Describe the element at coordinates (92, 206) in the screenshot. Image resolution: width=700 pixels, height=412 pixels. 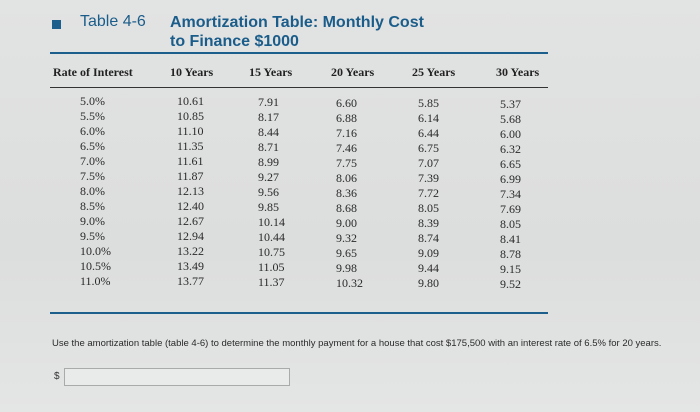
I see `rate-cell: 8.5%` at that location.